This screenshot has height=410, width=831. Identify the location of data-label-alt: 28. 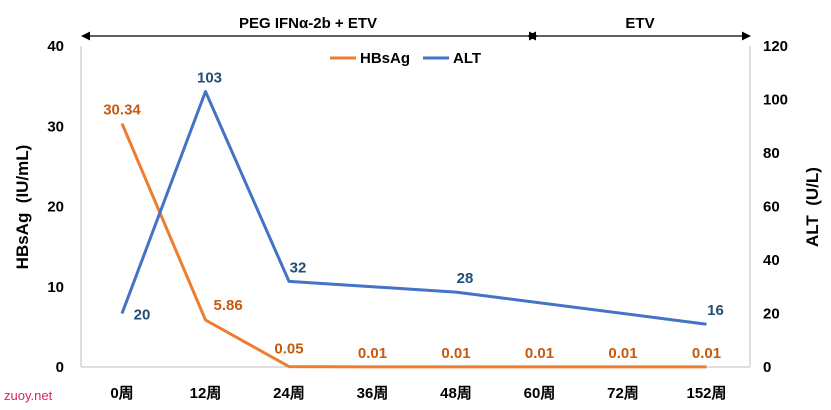
(465, 278).